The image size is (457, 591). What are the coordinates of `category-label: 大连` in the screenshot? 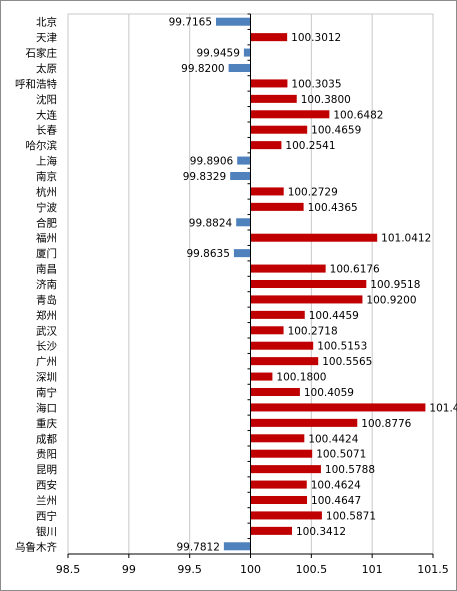 It's located at (46, 114).